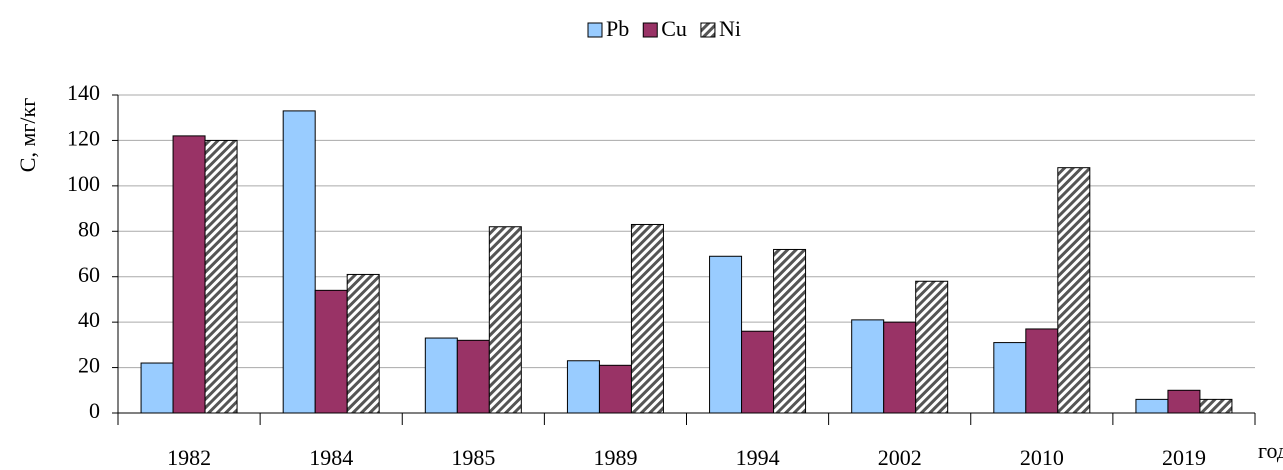  I want to click on x-tick-label: 1982, so click(189, 457).